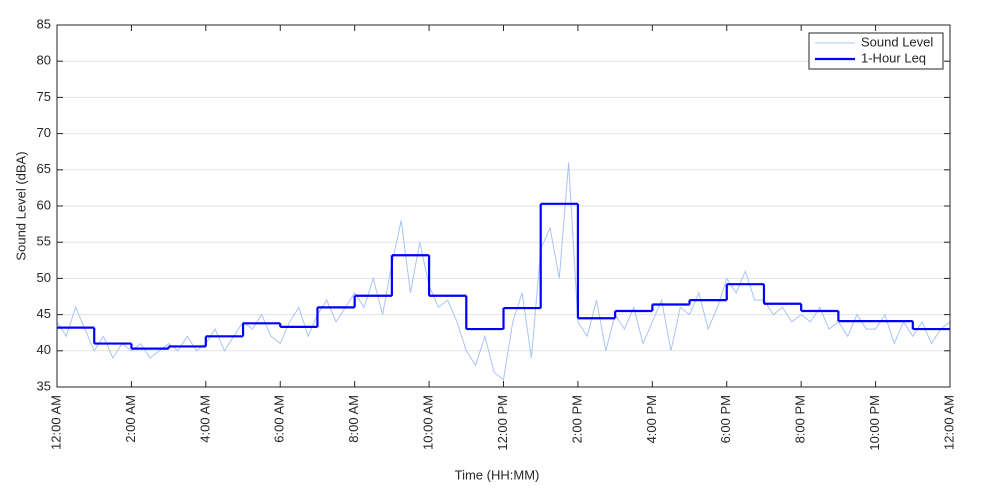 The image size is (1000, 500). What do you see at coordinates (204, 419) in the screenshot?
I see `x-tick-label: 4:00 AM` at bounding box center [204, 419].